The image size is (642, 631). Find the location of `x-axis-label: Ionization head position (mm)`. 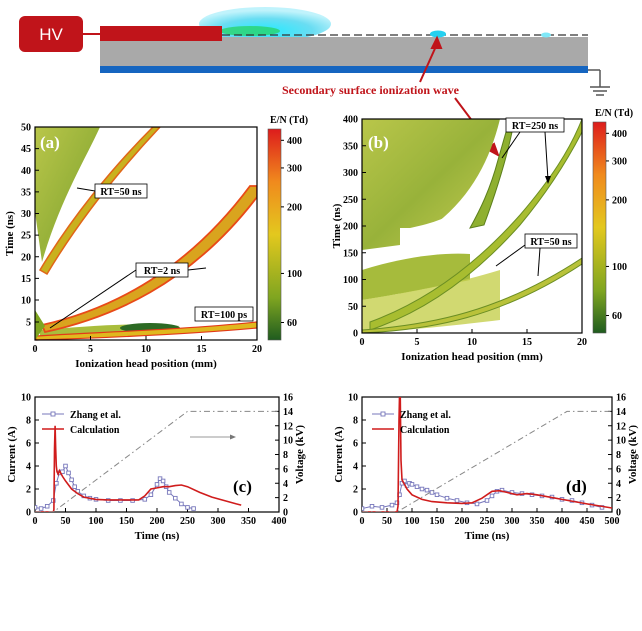

x-axis-label: Ionization head position (mm) is located at coordinates (146, 364).